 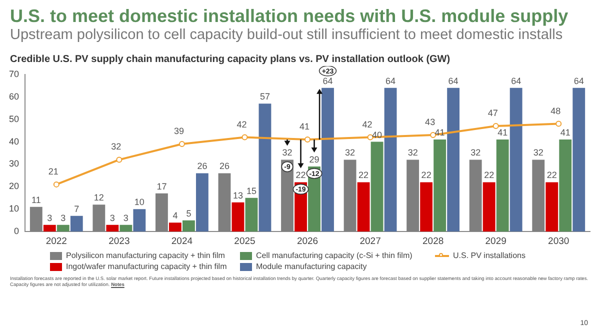 I want to click on data-label: 57, so click(x=265, y=97).